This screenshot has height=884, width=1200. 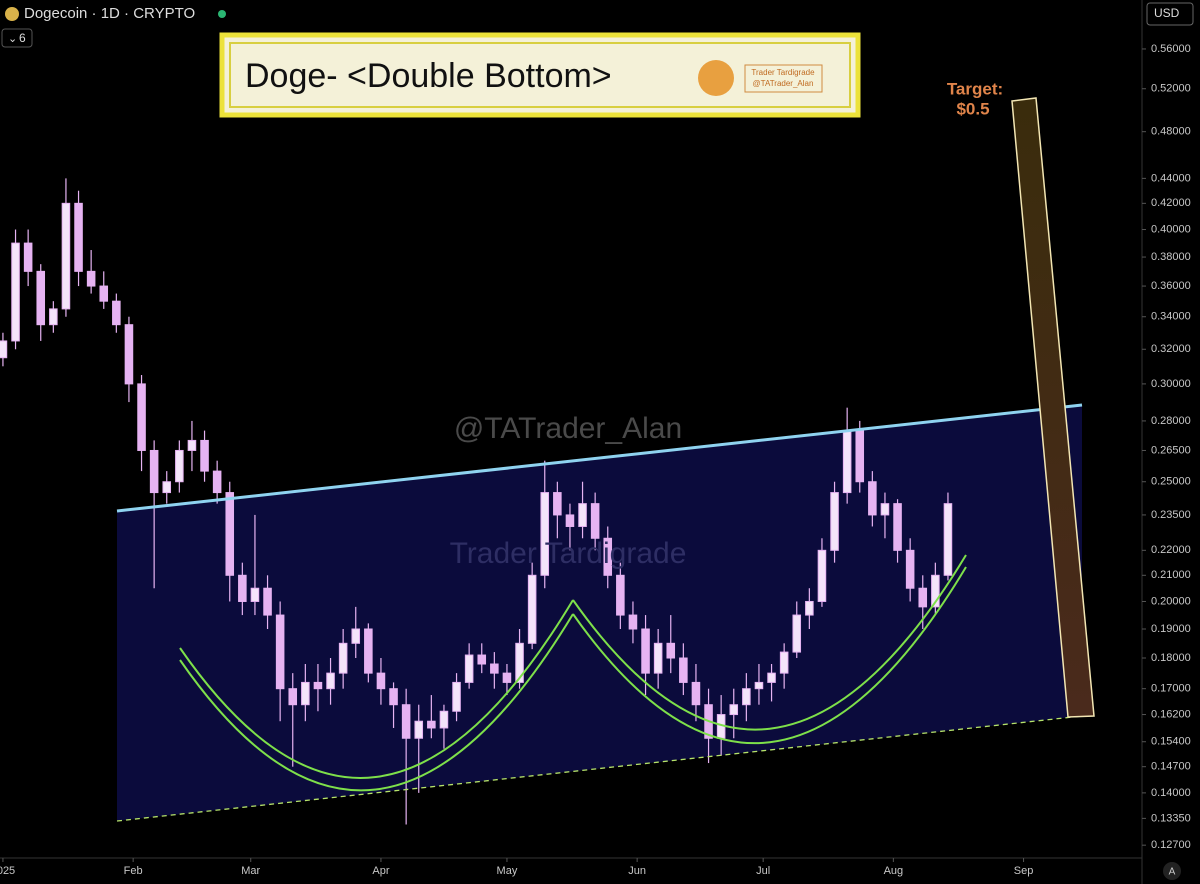 I want to click on y-tick-label: 0.40000, so click(x=1171, y=229).